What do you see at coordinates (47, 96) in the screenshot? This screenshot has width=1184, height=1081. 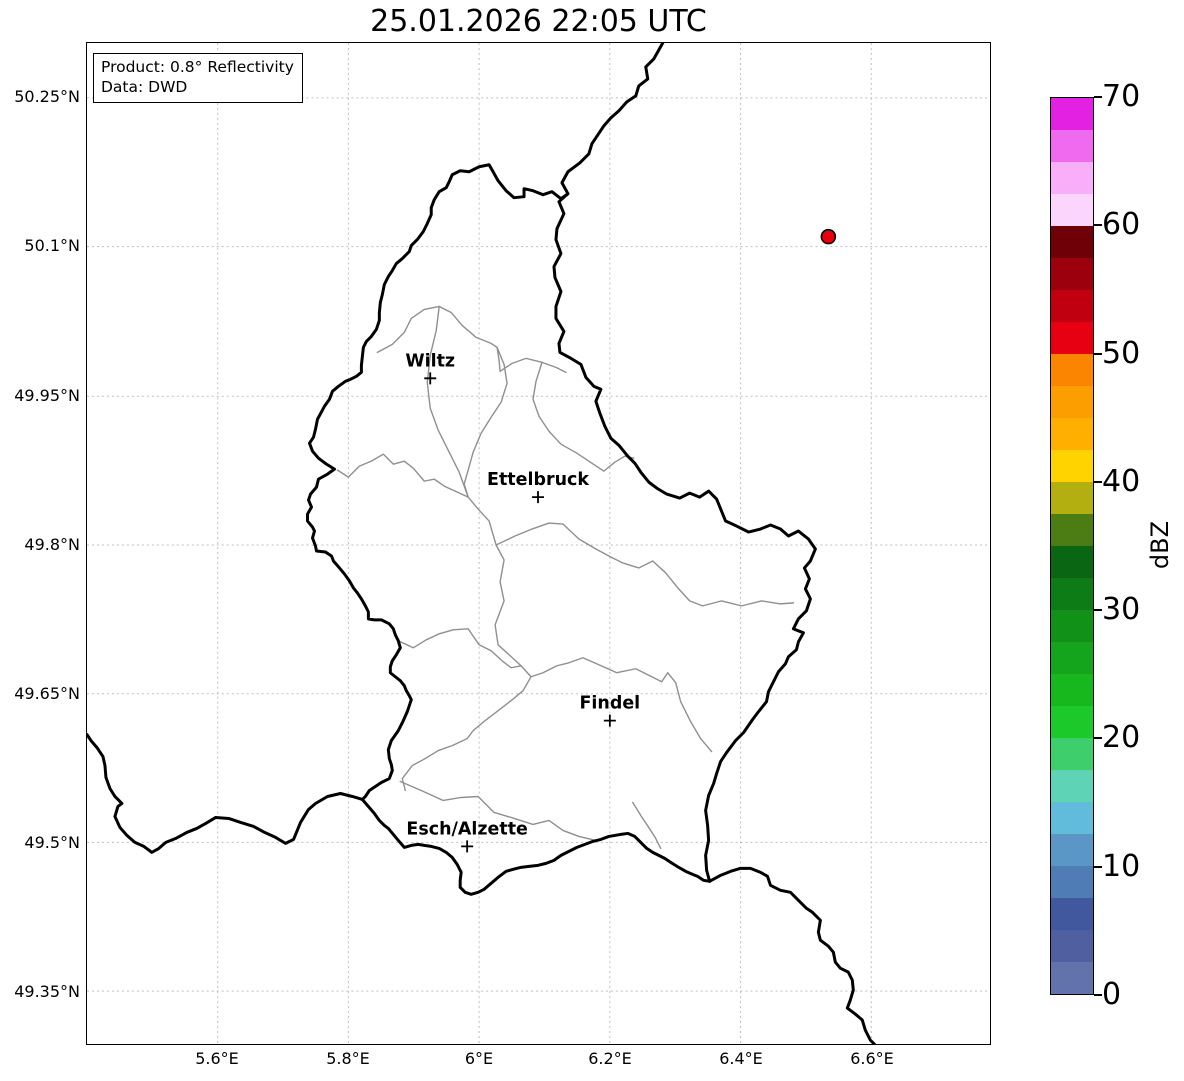 I see `y-tick-label: 50.25°N` at bounding box center [47, 96].